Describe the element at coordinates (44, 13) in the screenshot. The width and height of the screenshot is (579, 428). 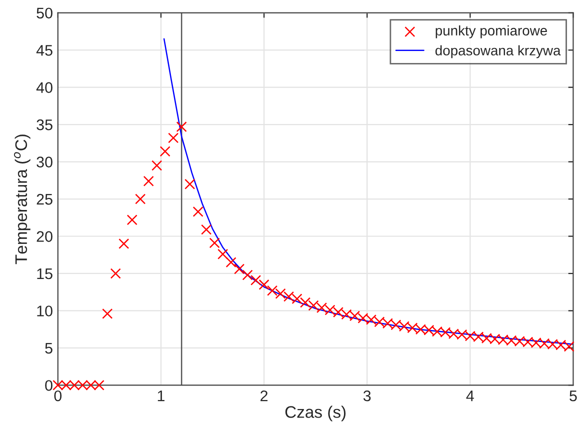
I see `y-tick-label: 50` at that location.